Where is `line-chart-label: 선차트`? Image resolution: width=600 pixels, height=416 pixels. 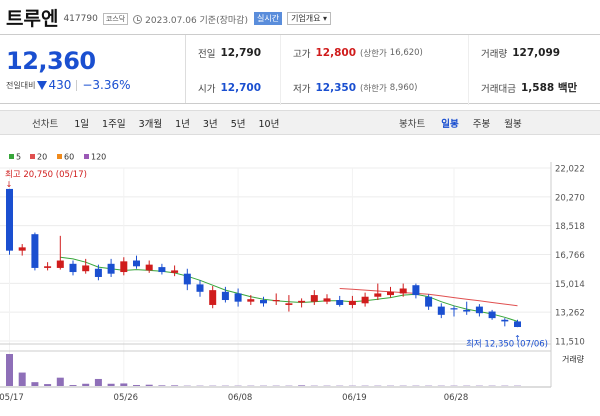 line-chart-label: 선차트 is located at coordinates (45, 124).